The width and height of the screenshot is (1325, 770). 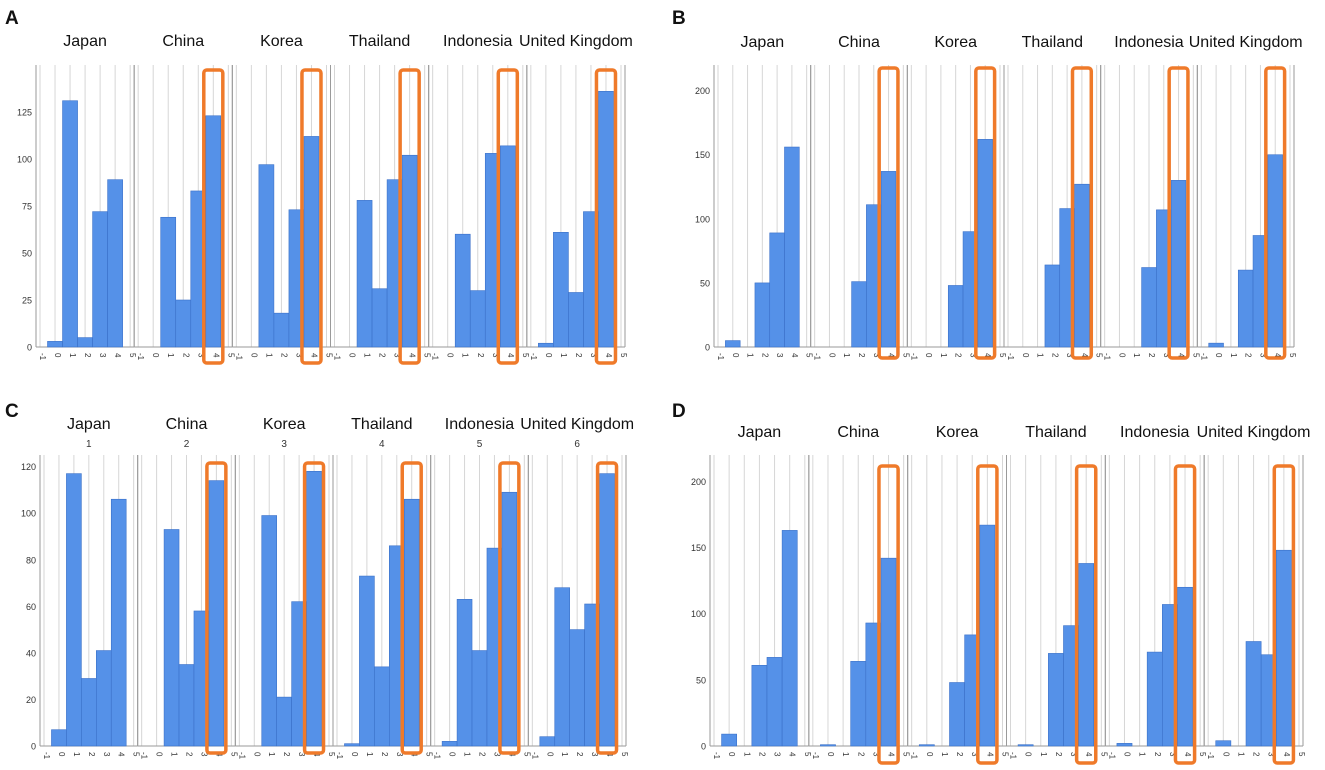 I want to click on facet-number: 3, so click(x=284, y=444).